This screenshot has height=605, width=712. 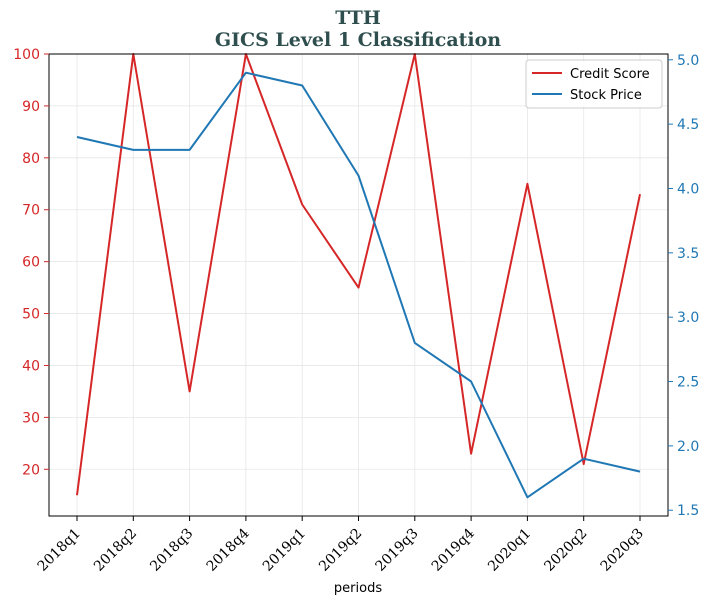 I want to click on legend-label-credit-score: Credit Score, so click(x=610, y=74).